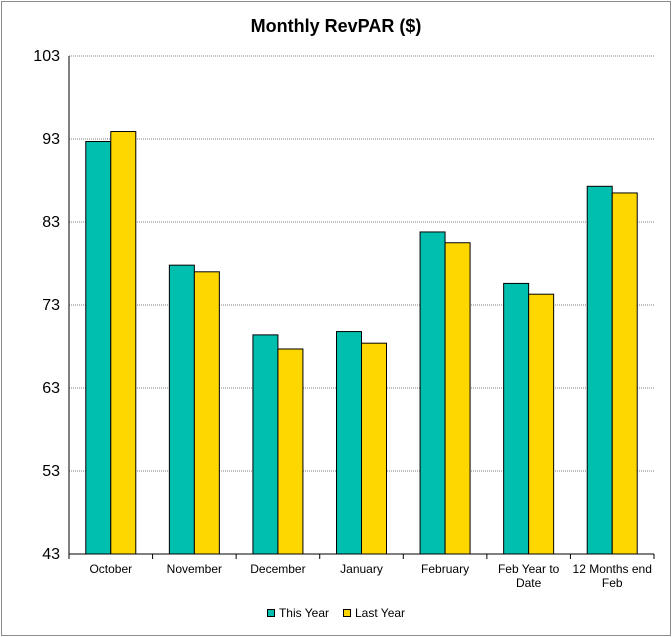  I want to click on legend-item-last-year: Last Year, so click(374, 613).